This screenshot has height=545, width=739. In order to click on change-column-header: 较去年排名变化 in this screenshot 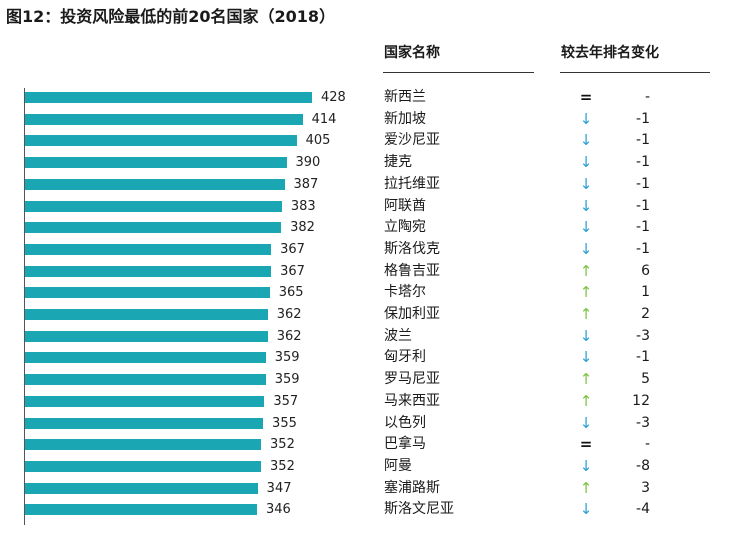, I will do `click(610, 53)`.